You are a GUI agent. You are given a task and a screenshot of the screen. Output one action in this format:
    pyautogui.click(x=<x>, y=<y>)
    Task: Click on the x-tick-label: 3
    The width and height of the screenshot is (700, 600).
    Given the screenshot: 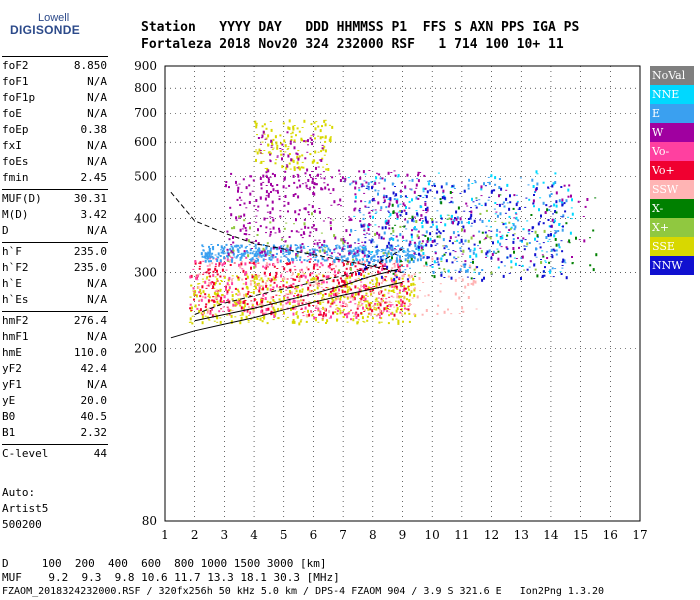 What is the action you would take?
    pyautogui.click(x=225, y=535)
    